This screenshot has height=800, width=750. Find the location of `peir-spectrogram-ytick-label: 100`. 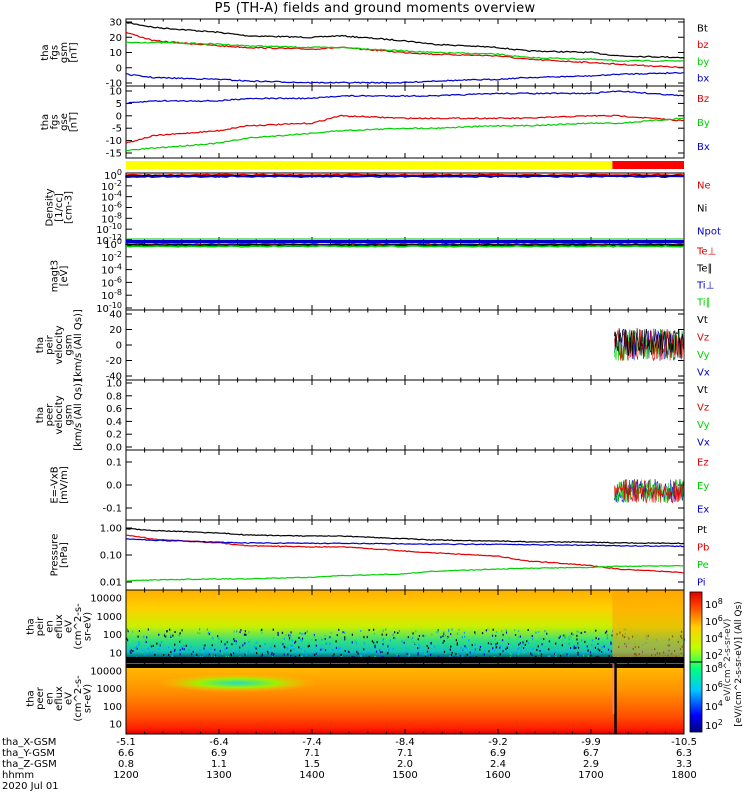

peir-spectrogram-ytick-label: 100 is located at coordinates (112, 635).